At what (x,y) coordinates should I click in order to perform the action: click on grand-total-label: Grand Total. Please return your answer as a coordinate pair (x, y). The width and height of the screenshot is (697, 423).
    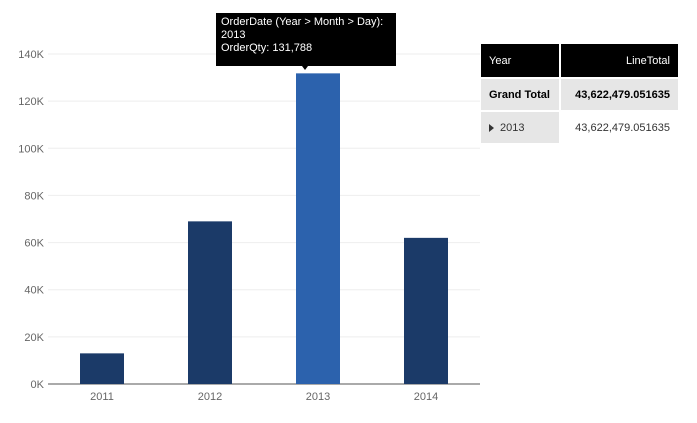
    Looking at the image, I should click on (521, 93).